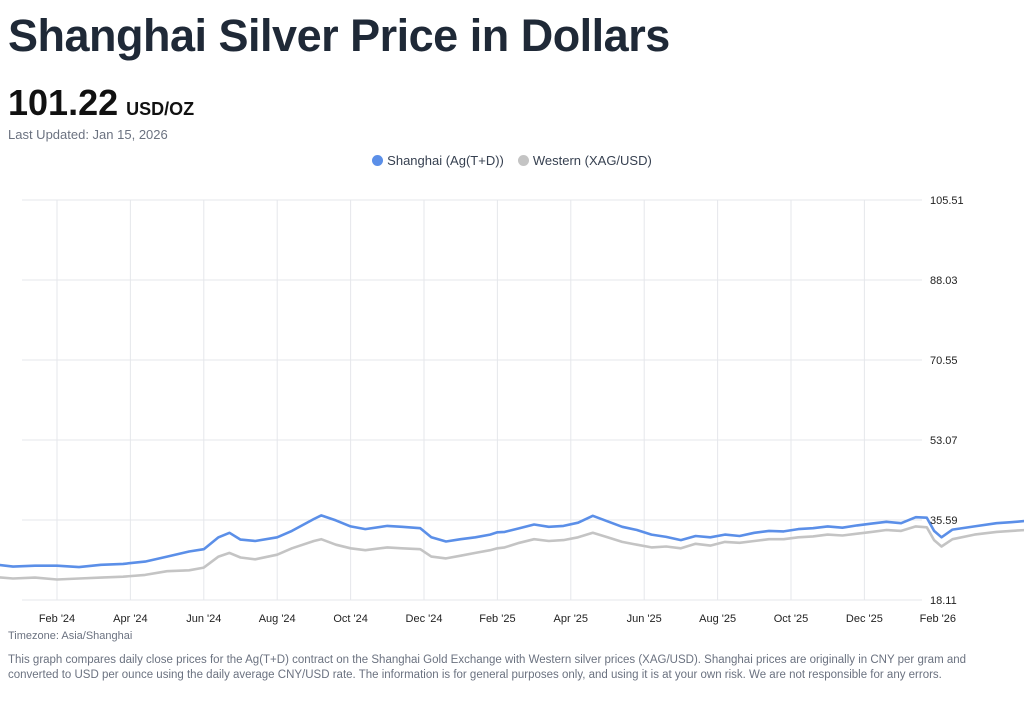 Image resolution: width=1024 pixels, height=703 pixels. I want to click on current-price: 101.22, so click(63, 102).